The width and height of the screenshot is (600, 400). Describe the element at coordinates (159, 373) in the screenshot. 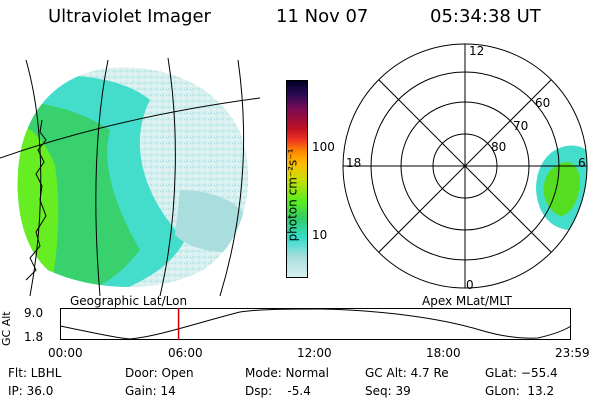

I see `info-door: Door: Open` at that location.